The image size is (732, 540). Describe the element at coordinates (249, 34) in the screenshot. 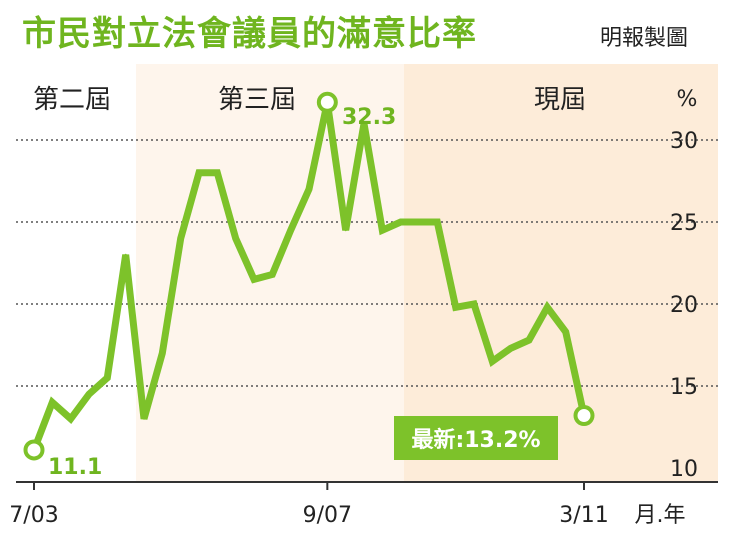

I see `chart-title: 市民對立法會議員的滿意比率` at that location.